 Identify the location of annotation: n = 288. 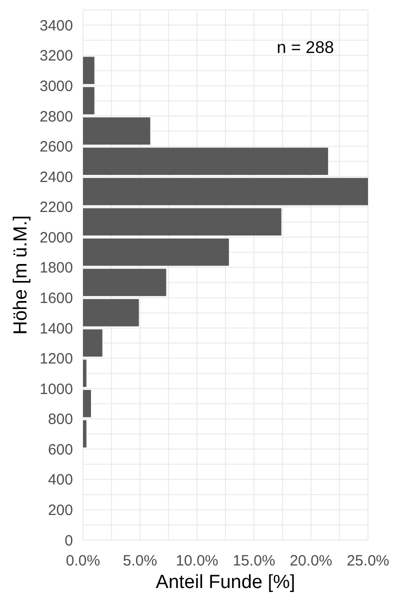
(305, 48).